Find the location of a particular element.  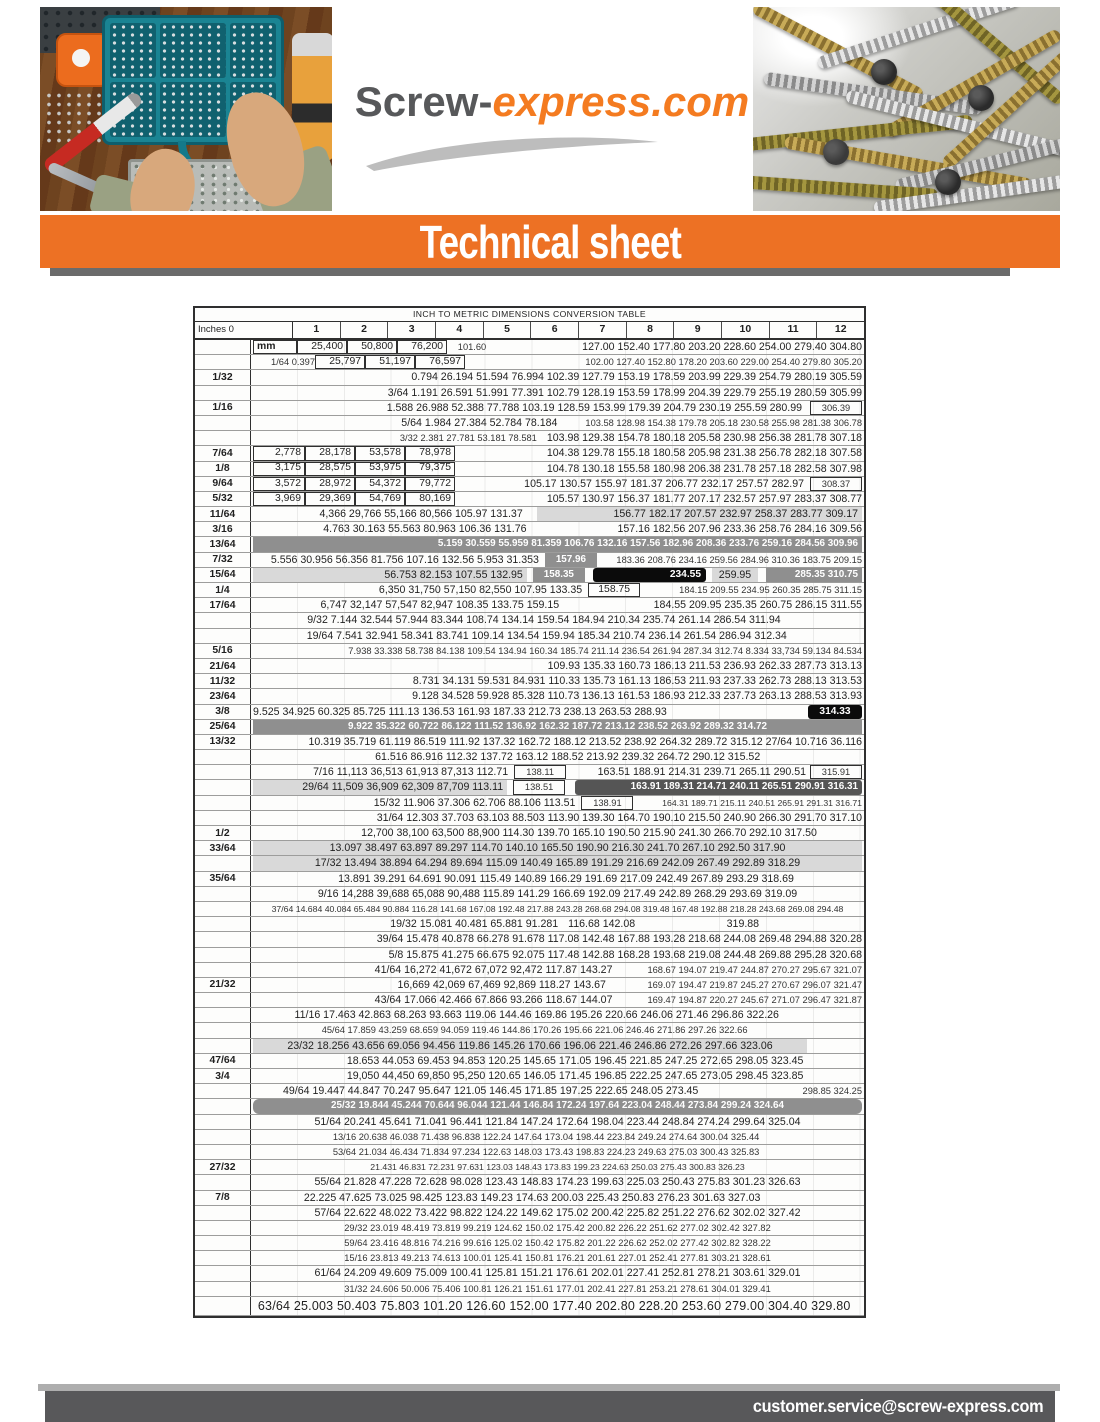

value-segment: 101.60 is located at coordinates (472, 347).